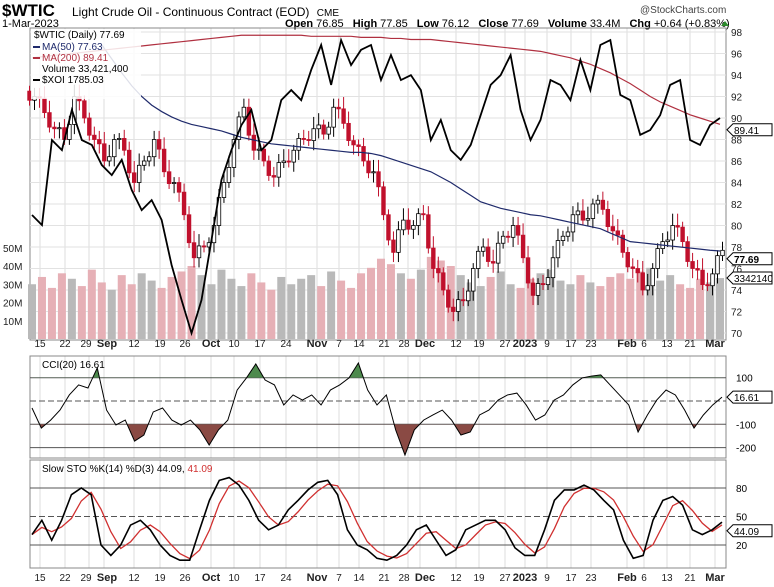 The height and width of the screenshot is (587, 774). Describe the element at coordinates (134, 578) in the screenshot. I see `x-tick-label: 12` at that location.